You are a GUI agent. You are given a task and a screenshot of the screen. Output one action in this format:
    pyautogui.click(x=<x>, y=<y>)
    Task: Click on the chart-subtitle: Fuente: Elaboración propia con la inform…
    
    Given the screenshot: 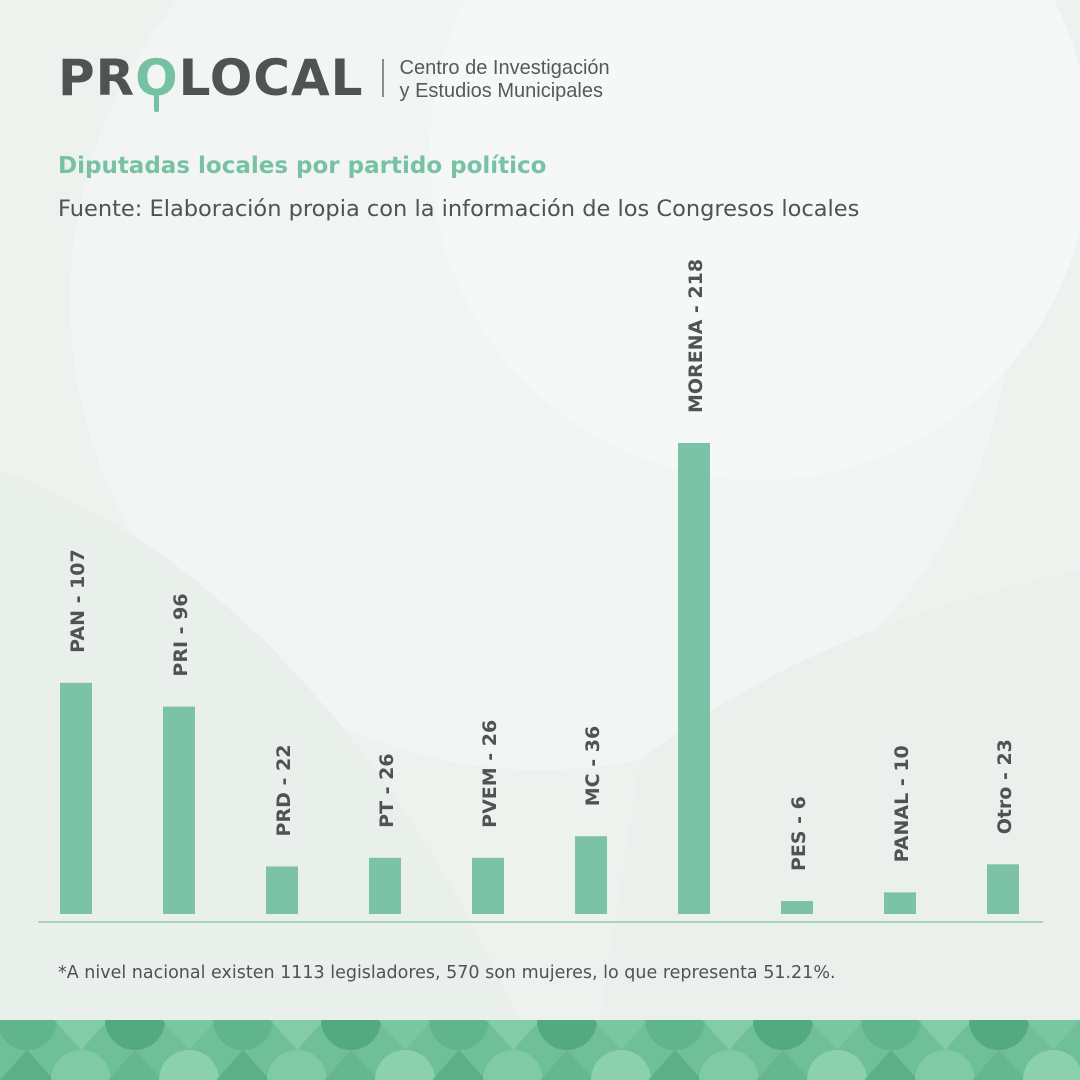 What is the action you would take?
    pyautogui.click(x=459, y=209)
    